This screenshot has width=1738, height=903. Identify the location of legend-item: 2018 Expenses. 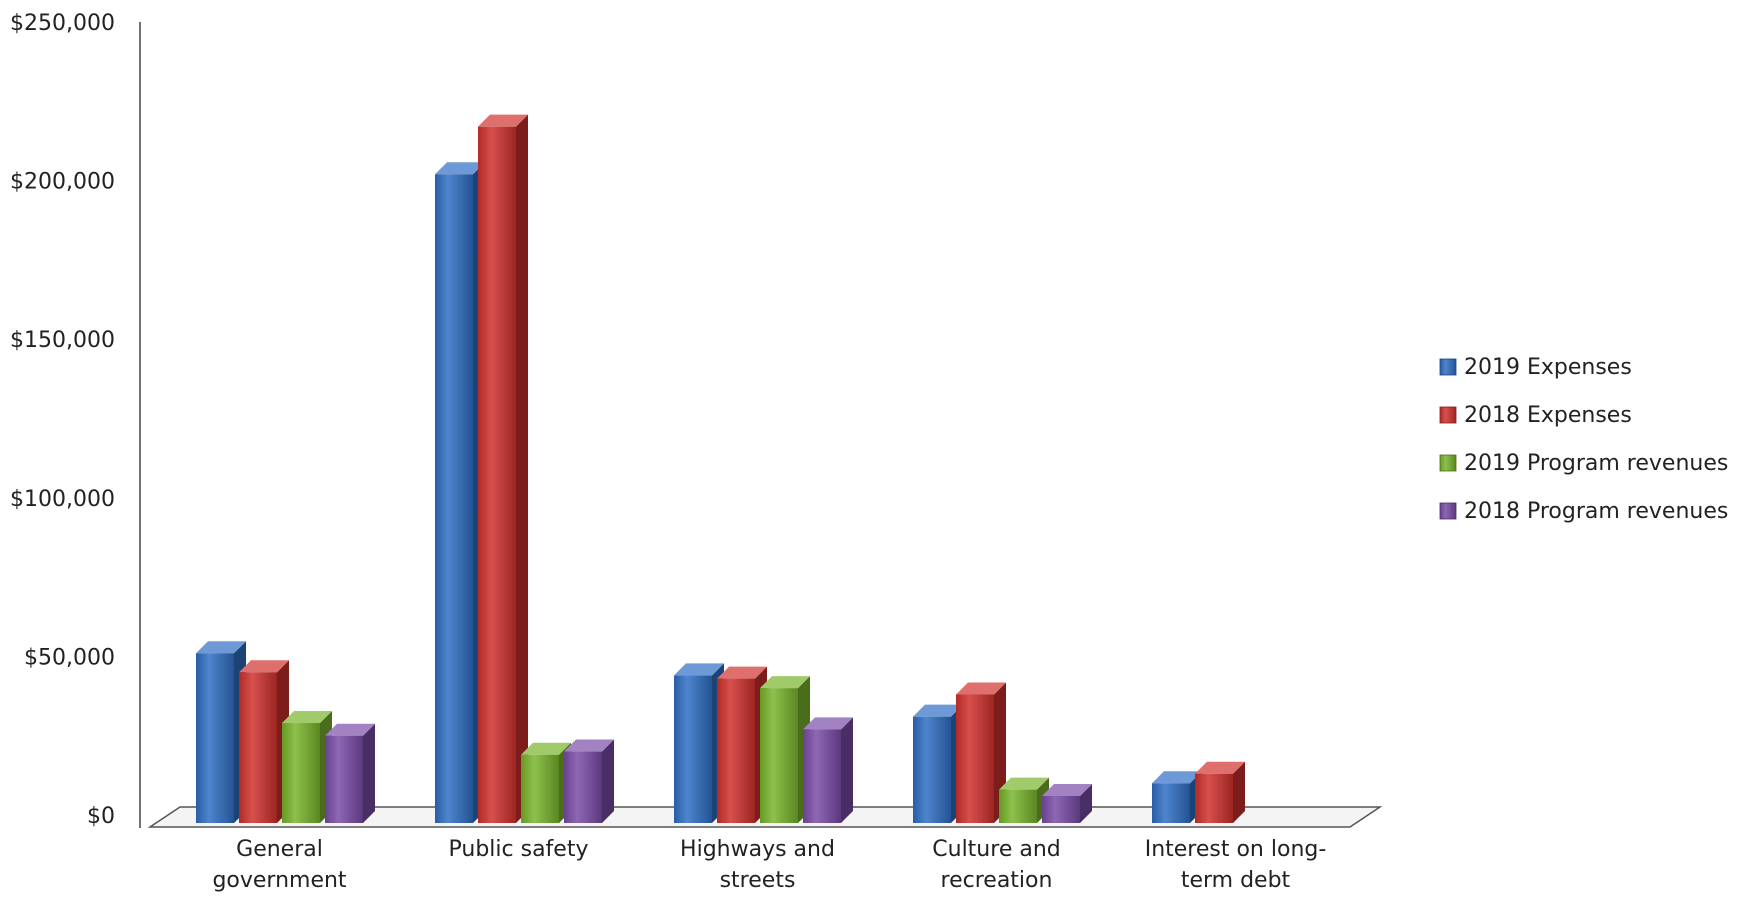
(1535, 415).